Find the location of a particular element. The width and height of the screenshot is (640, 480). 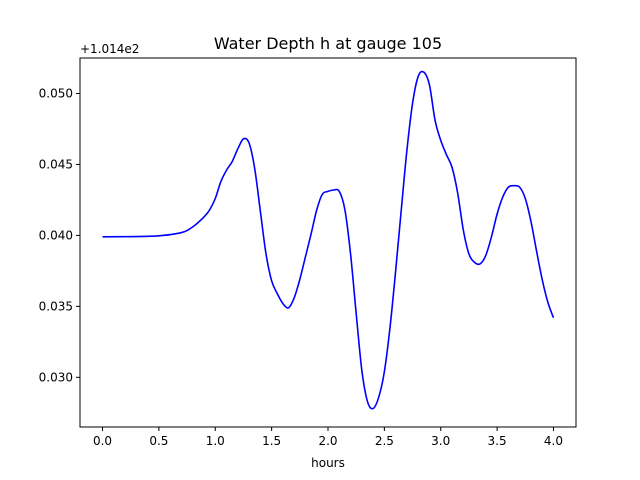

y-tick-label: 0.040 is located at coordinates (56, 235).